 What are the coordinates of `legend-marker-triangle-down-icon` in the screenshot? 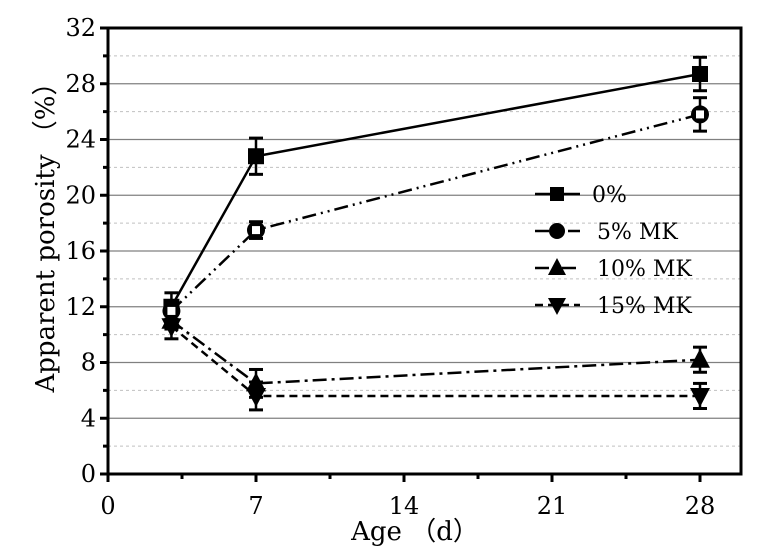 It's located at (557, 306).